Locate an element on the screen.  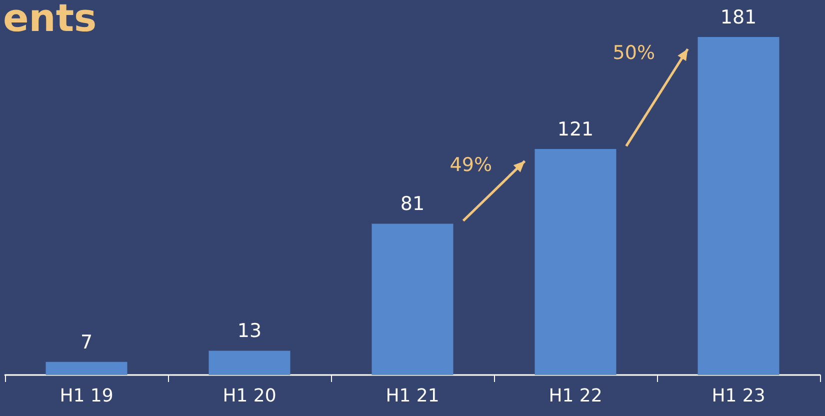
annotation: 50% is located at coordinates (633, 53).